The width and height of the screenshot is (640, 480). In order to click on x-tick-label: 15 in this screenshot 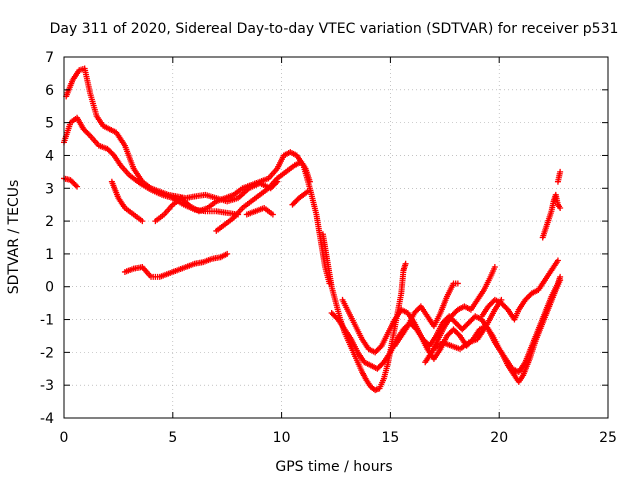, I will do `click(390, 438)`.